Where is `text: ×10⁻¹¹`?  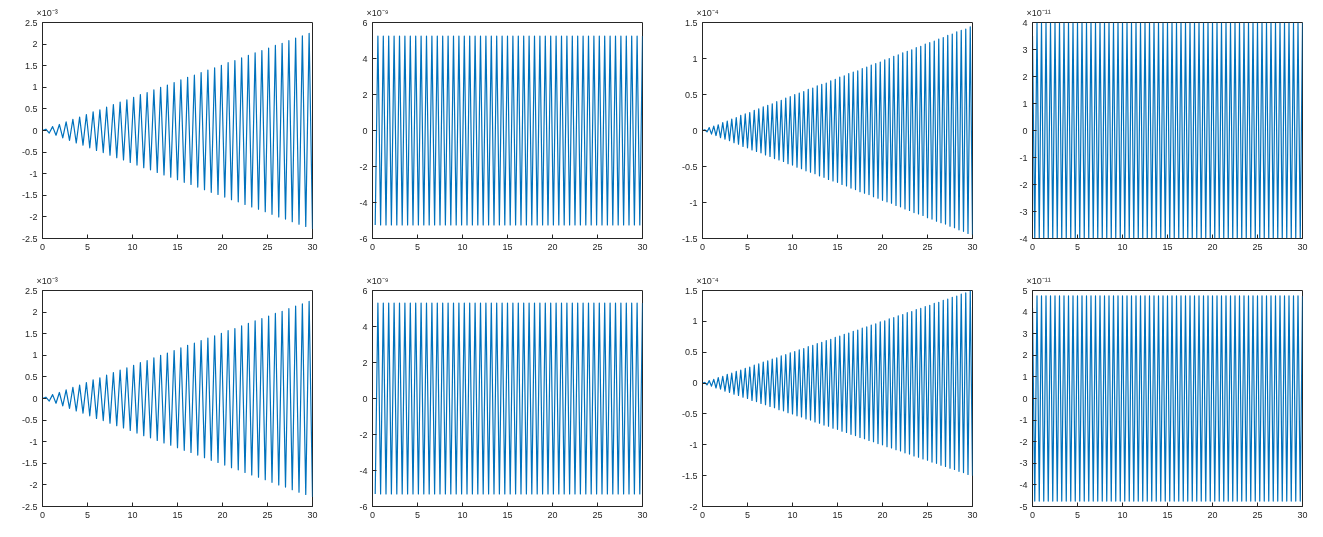 text: ×10⁻¹¹ is located at coordinates (1038, 12).